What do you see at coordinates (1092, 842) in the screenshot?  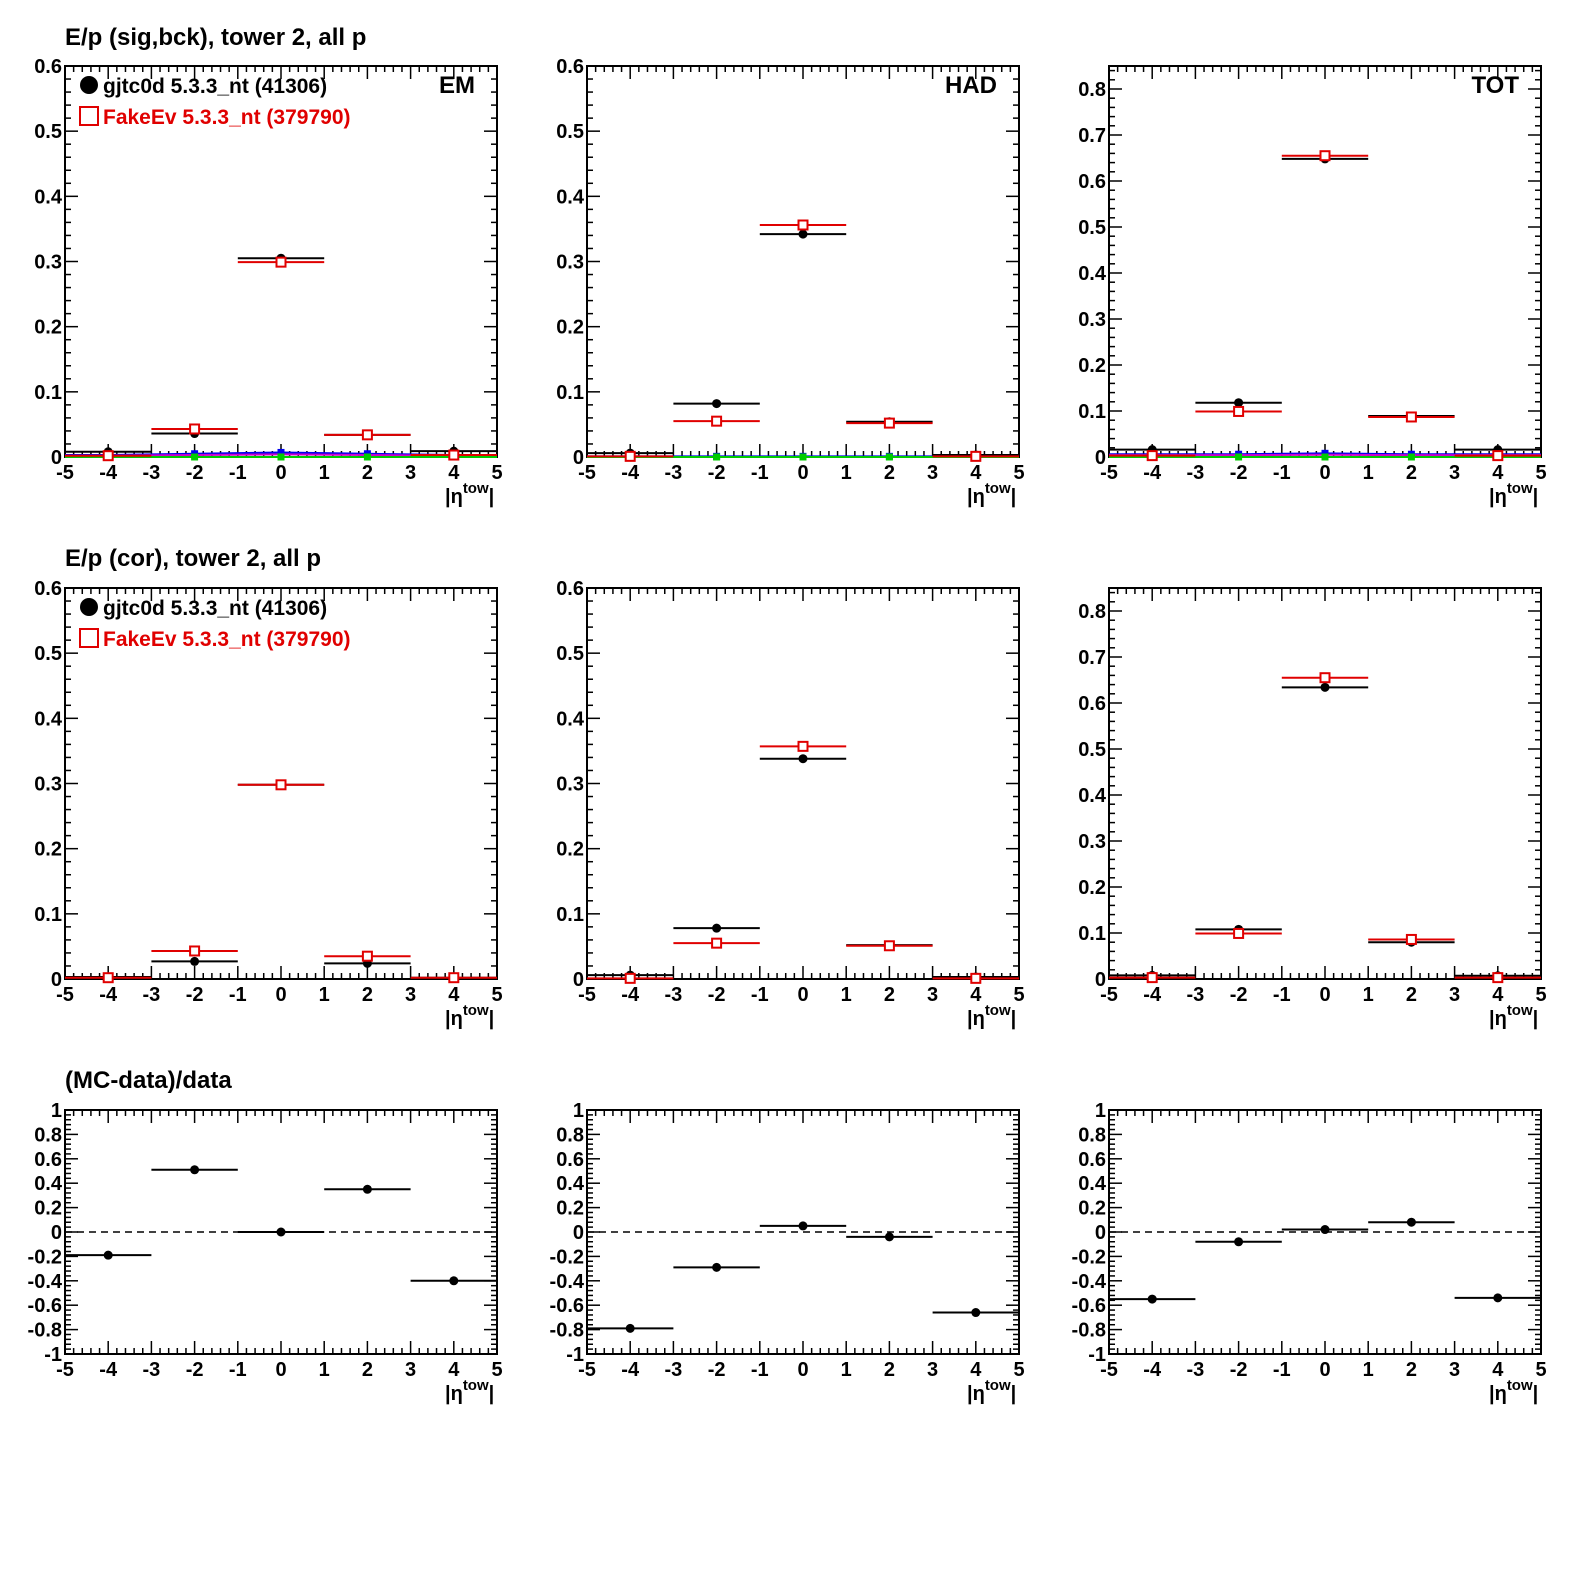 I see `y-tick-label: 0.3` at bounding box center [1092, 842].